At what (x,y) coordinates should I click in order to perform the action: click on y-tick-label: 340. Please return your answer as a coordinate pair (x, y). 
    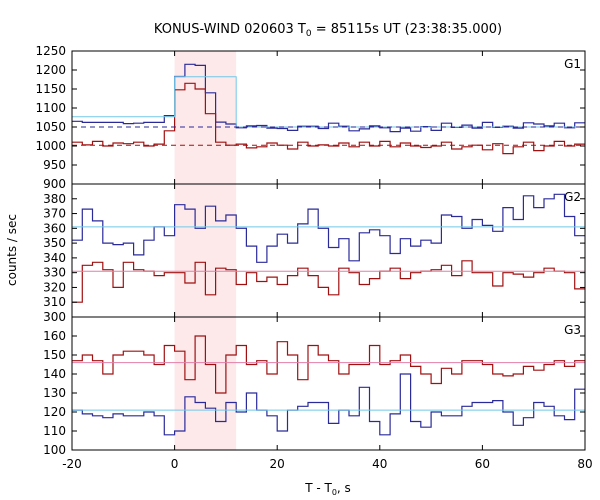
    Looking at the image, I should click on (54, 258).